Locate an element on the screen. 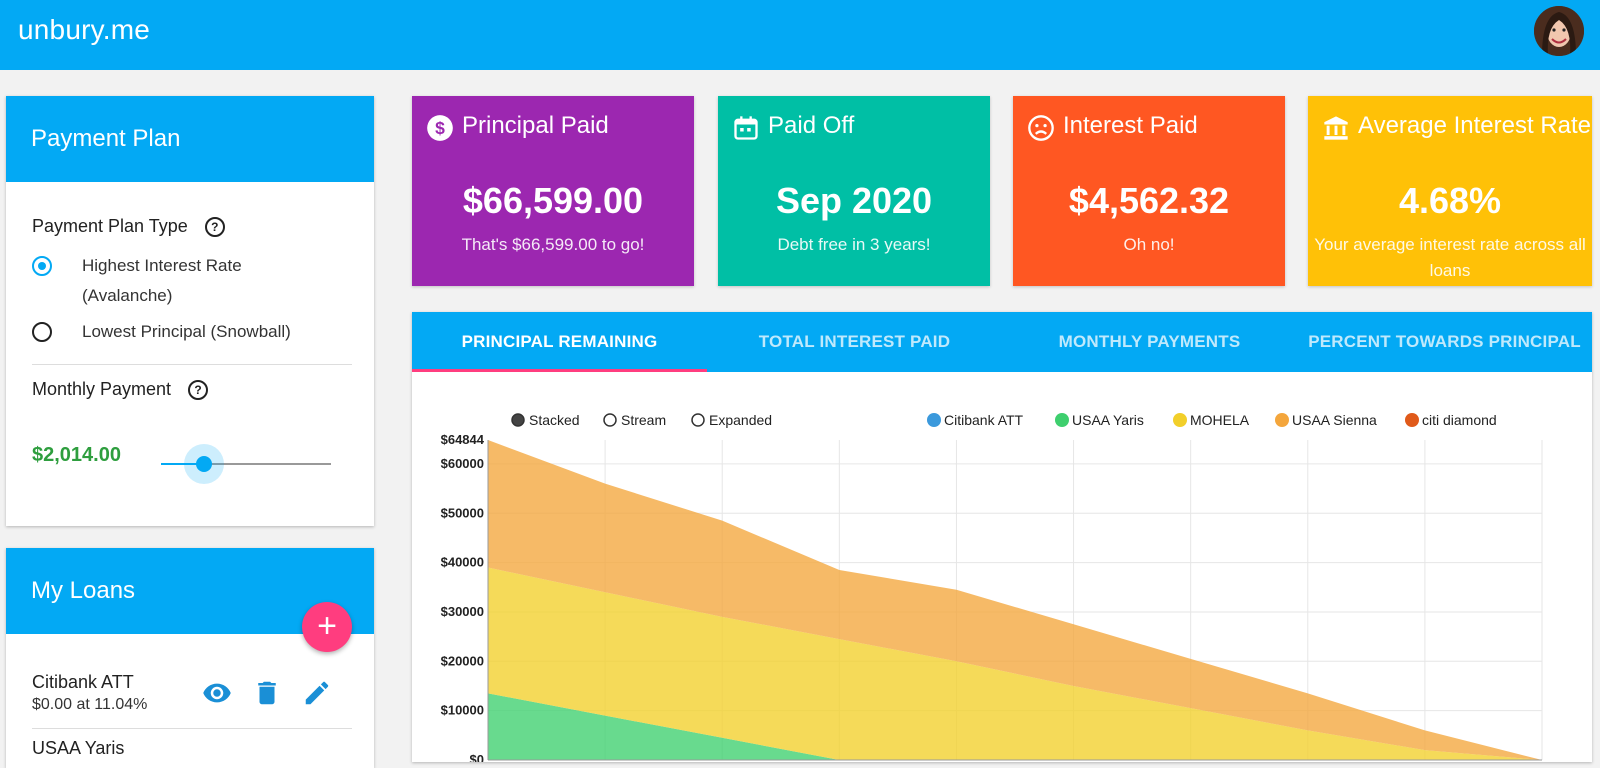  legend-label: USAA Yaris is located at coordinates (1108, 420).